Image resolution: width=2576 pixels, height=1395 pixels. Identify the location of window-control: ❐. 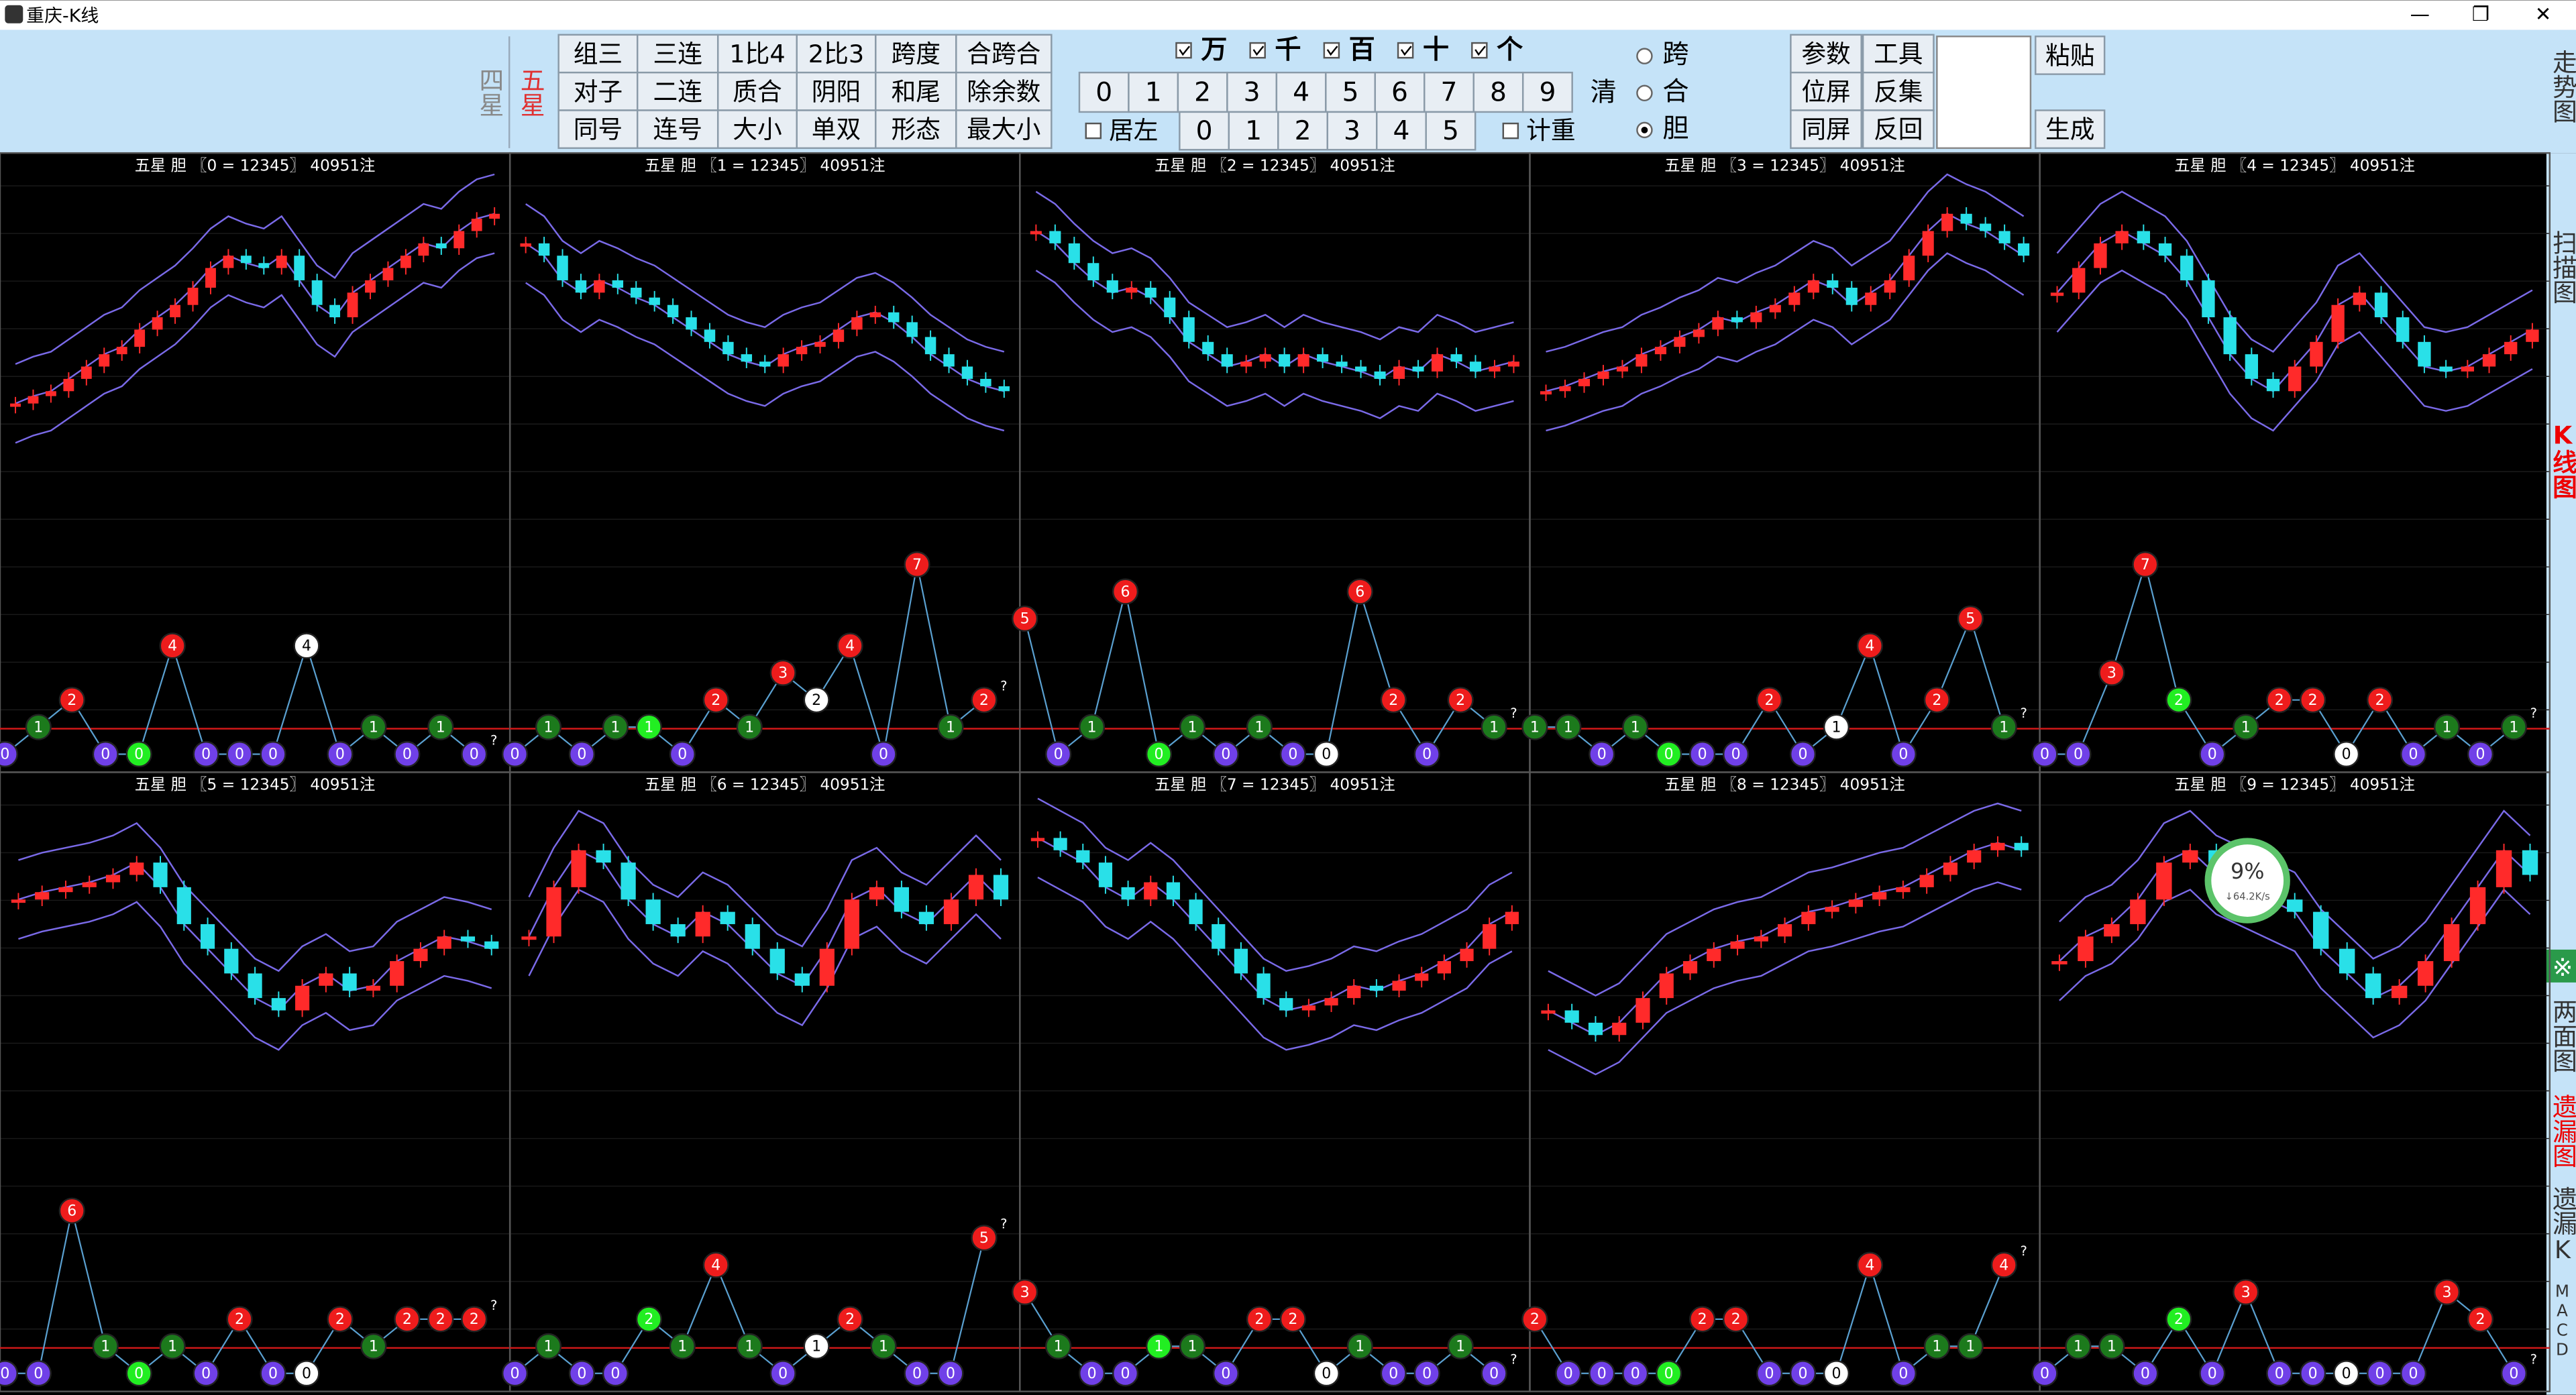
(2480, 14).